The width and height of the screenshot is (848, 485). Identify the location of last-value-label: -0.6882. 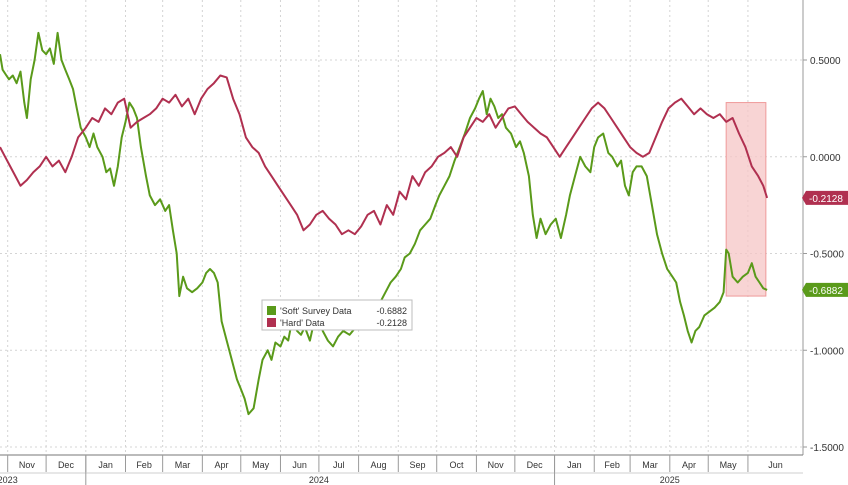
(826, 291).